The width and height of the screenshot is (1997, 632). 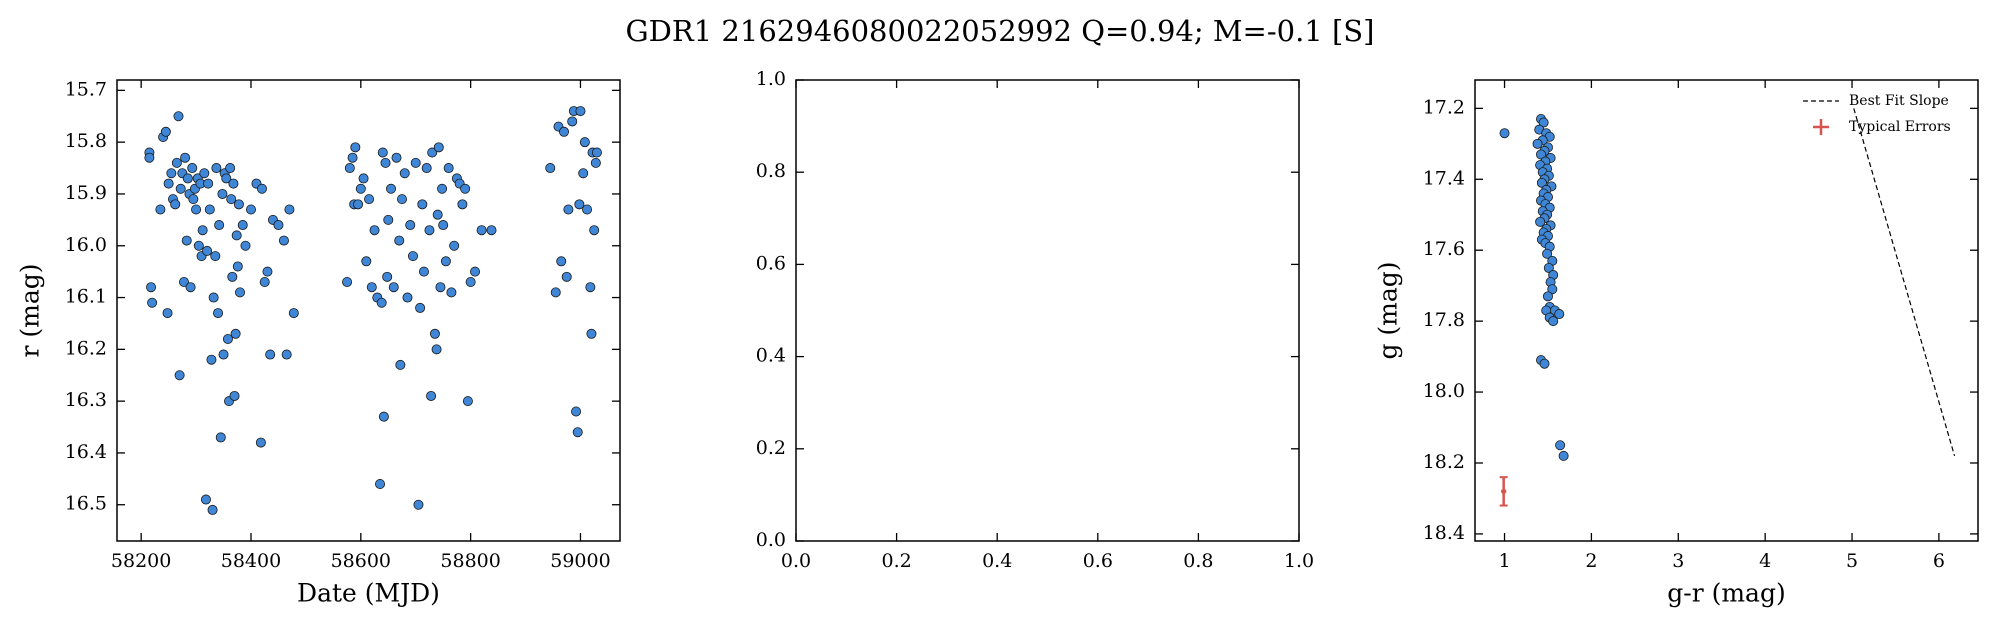 What do you see at coordinates (86, 193) in the screenshot?
I see `y-tick-label: 15.9` at bounding box center [86, 193].